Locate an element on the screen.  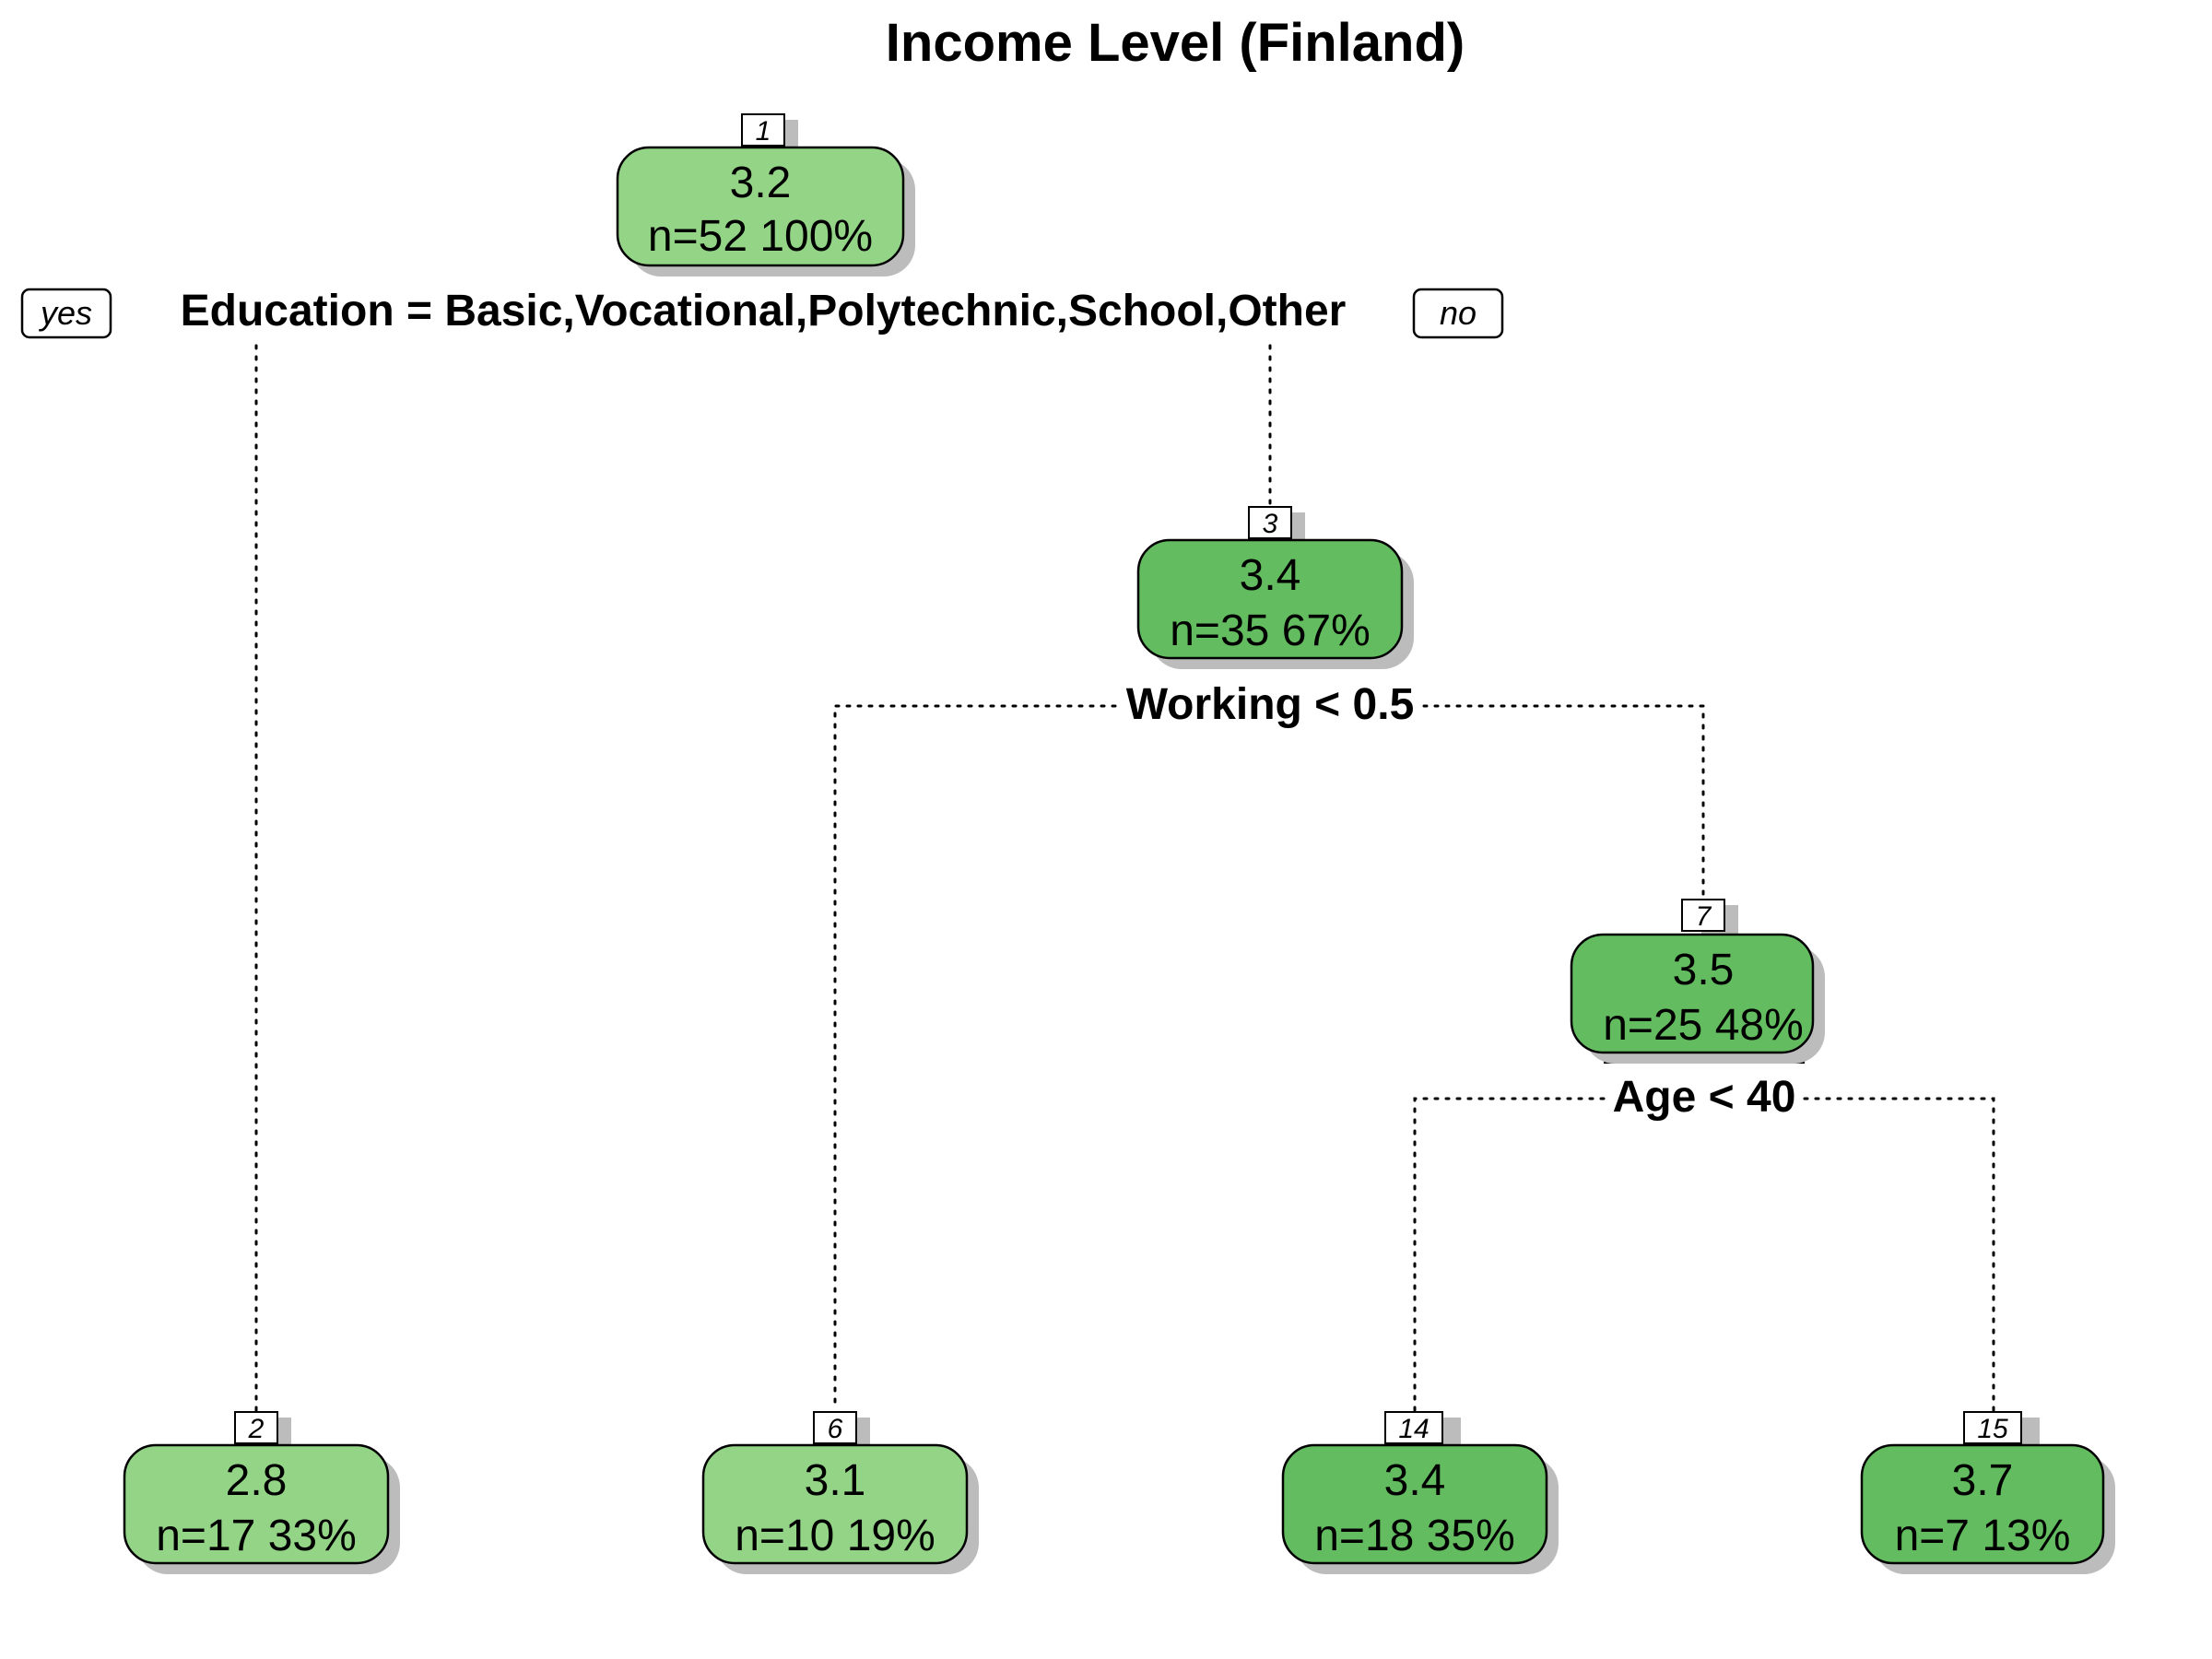
node-number: 1 is located at coordinates (763, 131).